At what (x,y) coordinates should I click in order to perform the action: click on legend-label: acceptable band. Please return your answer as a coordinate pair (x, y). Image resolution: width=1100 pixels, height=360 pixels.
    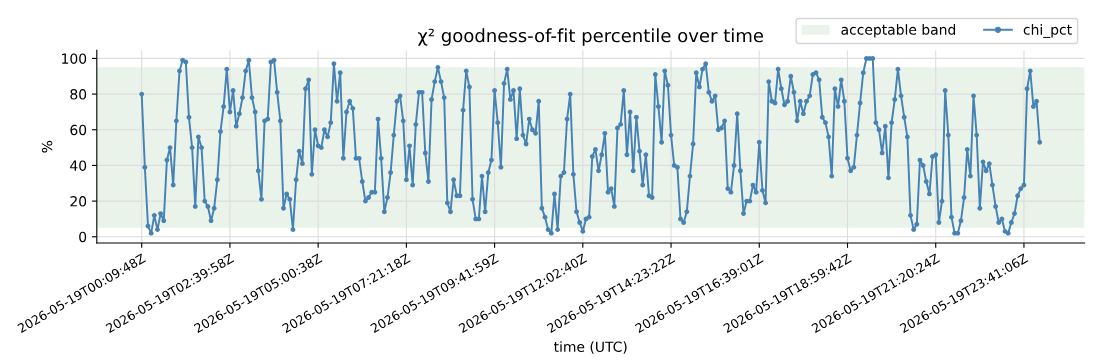
    Looking at the image, I should click on (898, 31).